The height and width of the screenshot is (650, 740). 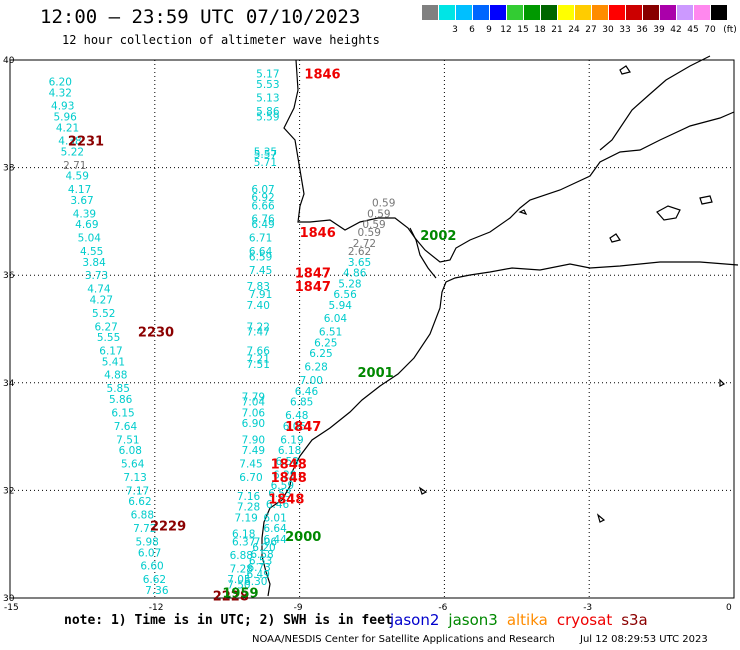 I want to click on track-time: 2231, so click(x=86, y=142).